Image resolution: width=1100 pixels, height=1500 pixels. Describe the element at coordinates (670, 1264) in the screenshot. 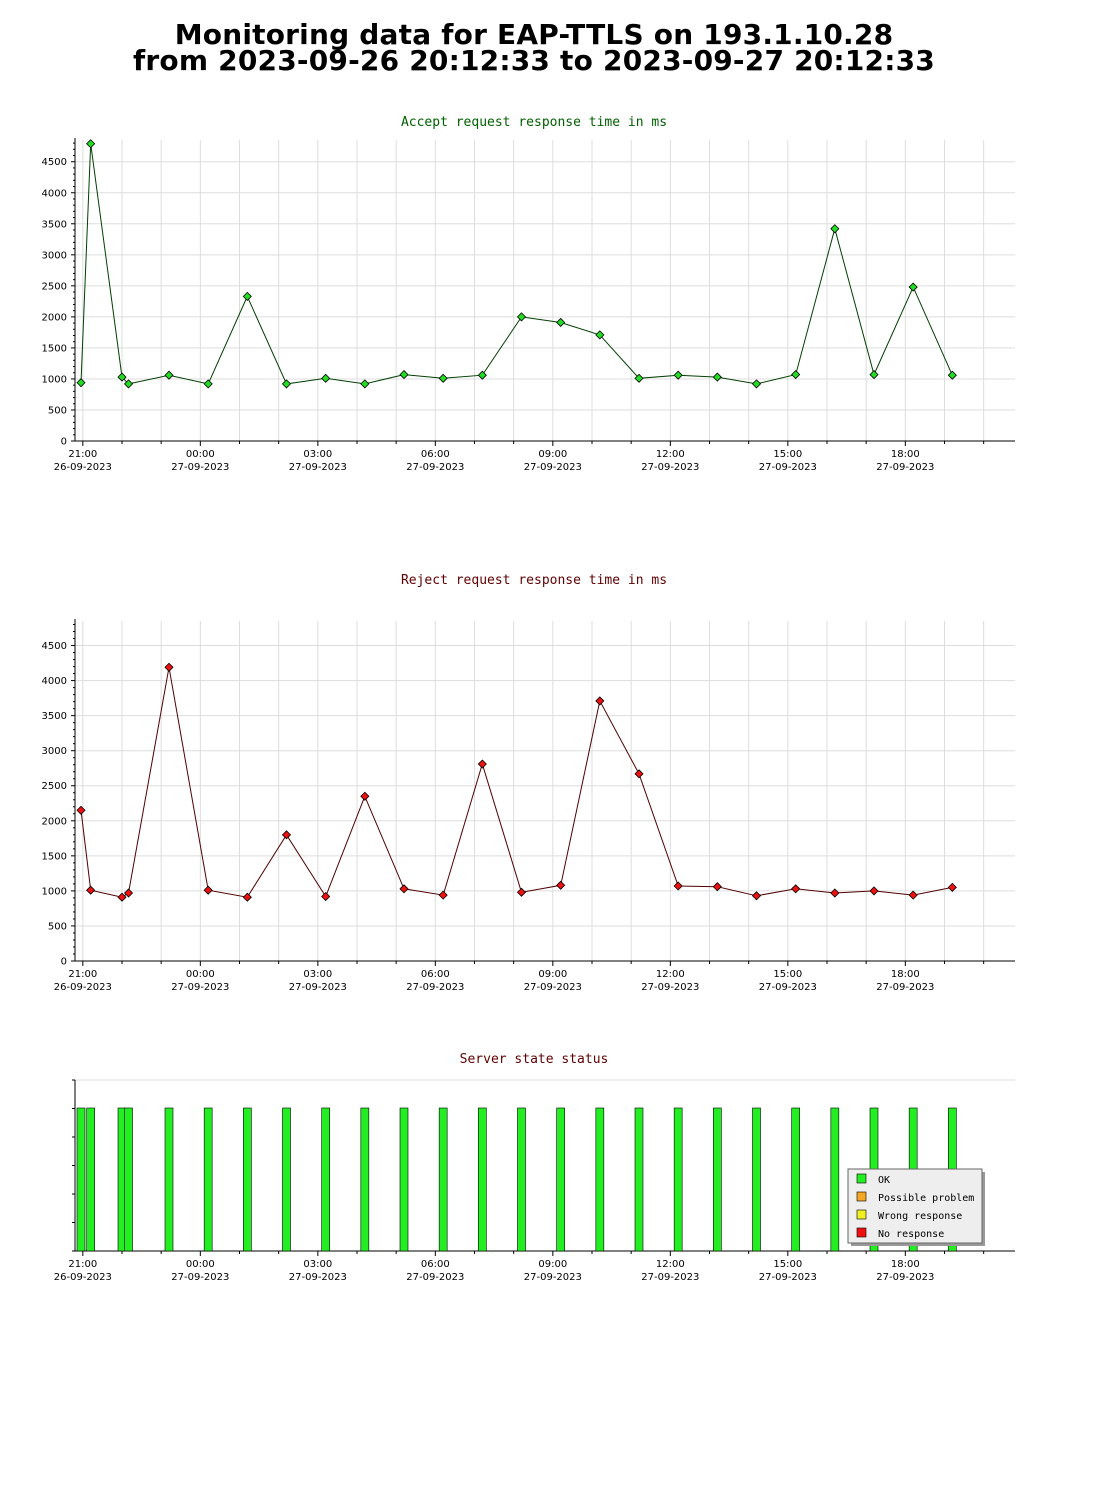

I see `status-x-tick-label: 12:00` at that location.